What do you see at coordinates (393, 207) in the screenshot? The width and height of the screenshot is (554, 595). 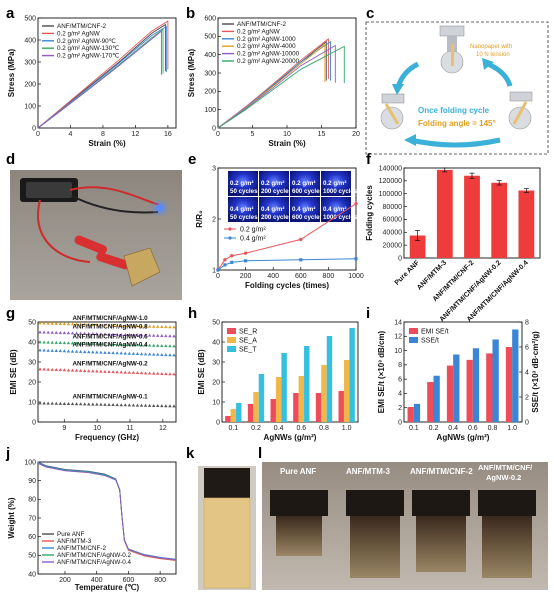 I see `y-tick-label-f: 80000` at bounding box center [393, 207].